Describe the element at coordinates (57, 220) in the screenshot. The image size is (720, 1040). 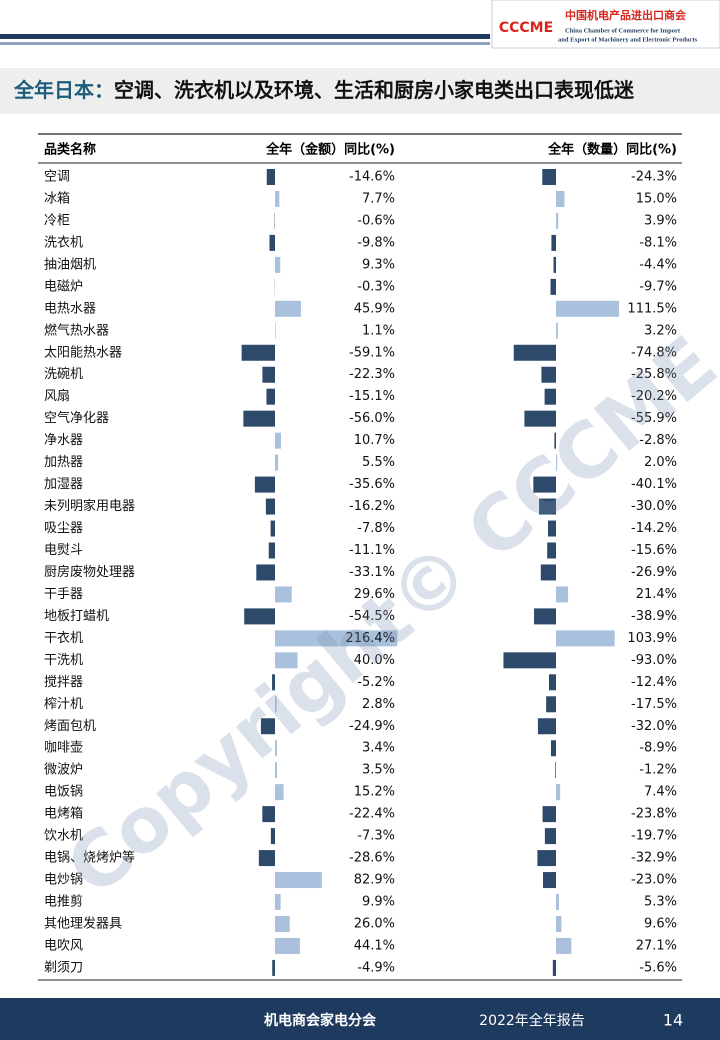
I see `category-name: 冷柜` at that location.